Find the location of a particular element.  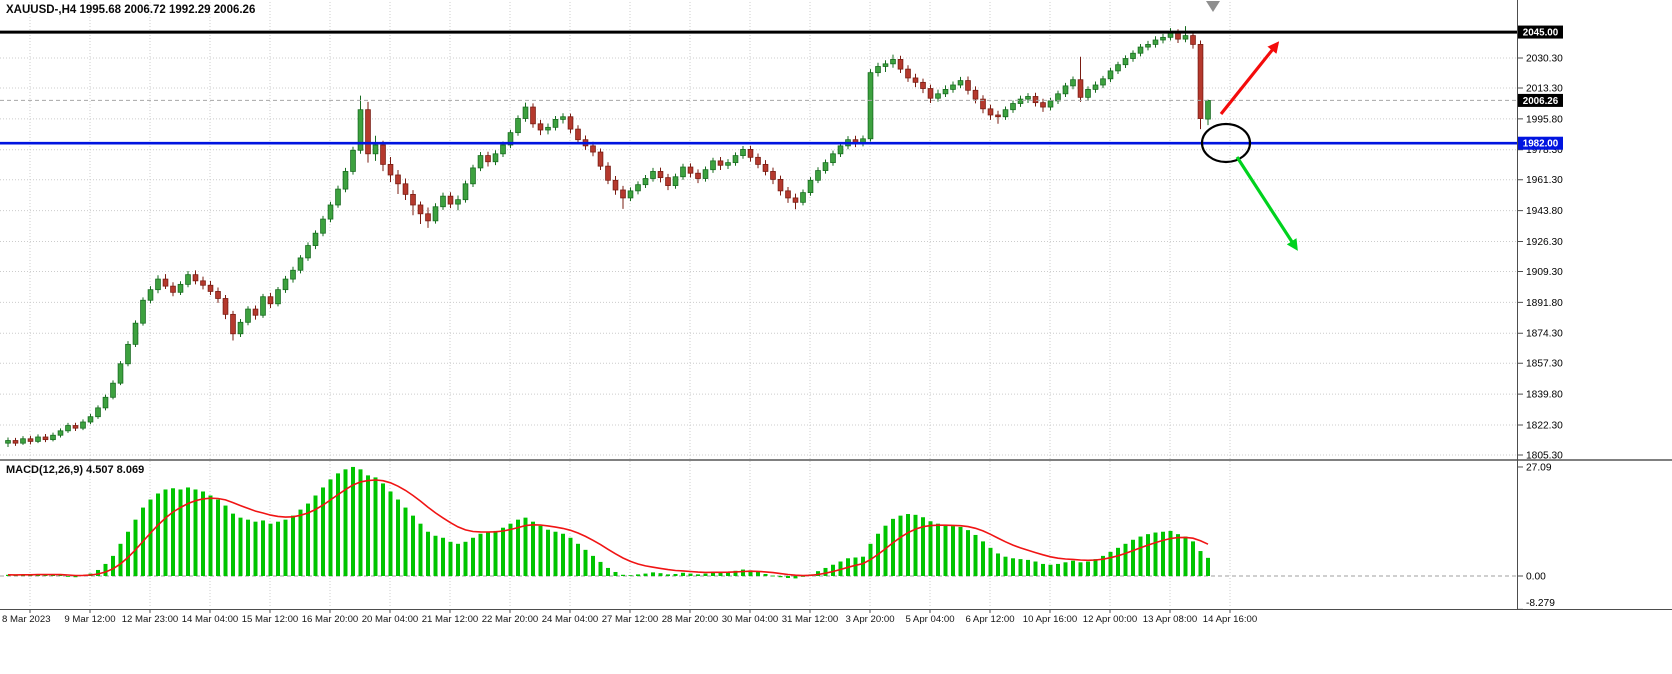

bullish-scenario-arrow is located at coordinates (1249, 78).